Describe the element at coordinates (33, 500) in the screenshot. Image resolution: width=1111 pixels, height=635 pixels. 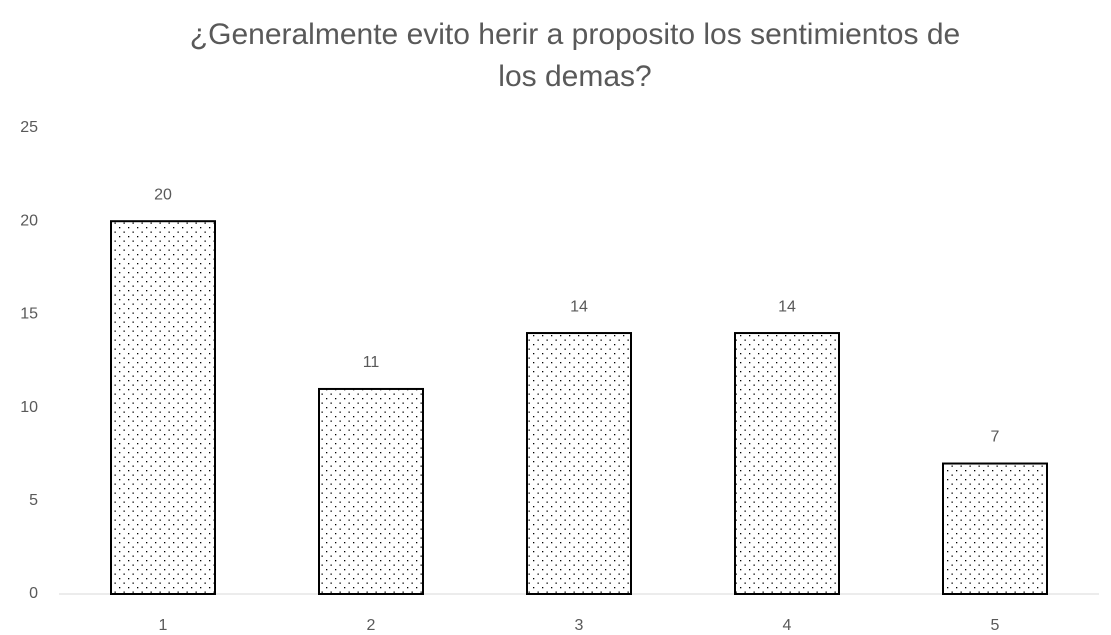
I see `y-tick-label: 5` at that location.